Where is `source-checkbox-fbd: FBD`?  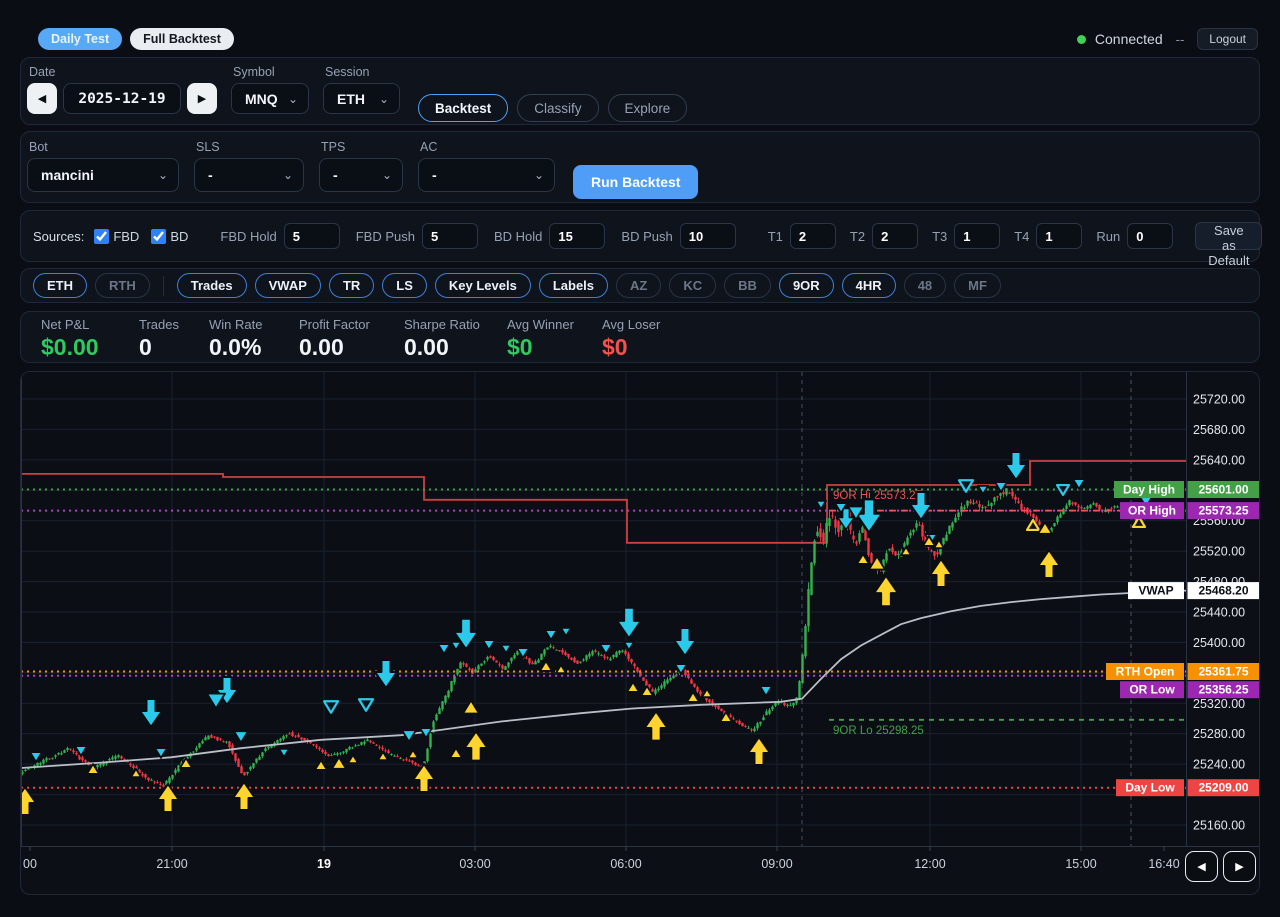
source-checkbox-fbd: FBD is located at coordinates (116, 236).